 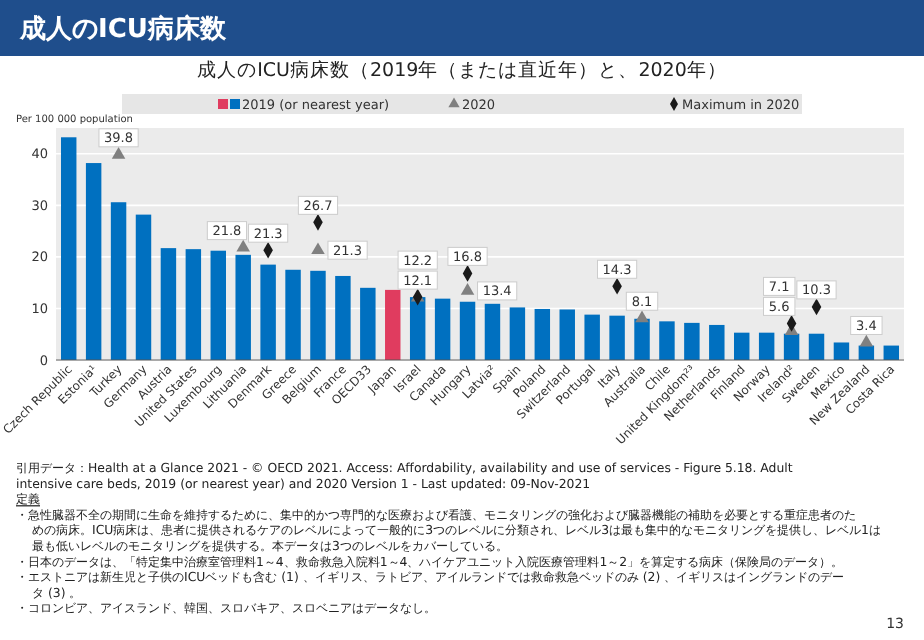 I want to click on chart-subtitle: 成人のICU病床数（2019年（または直近年）と、2020年）, so click(x=462, y=70).